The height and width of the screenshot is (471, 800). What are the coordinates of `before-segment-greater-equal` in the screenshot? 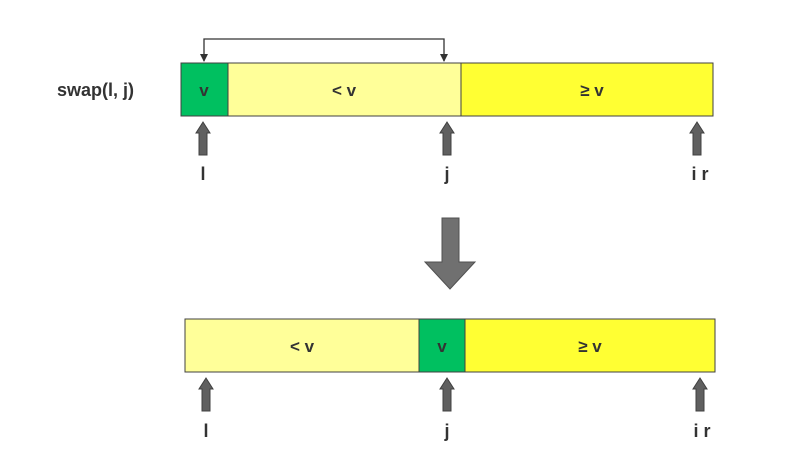 It's located at (587, 89).